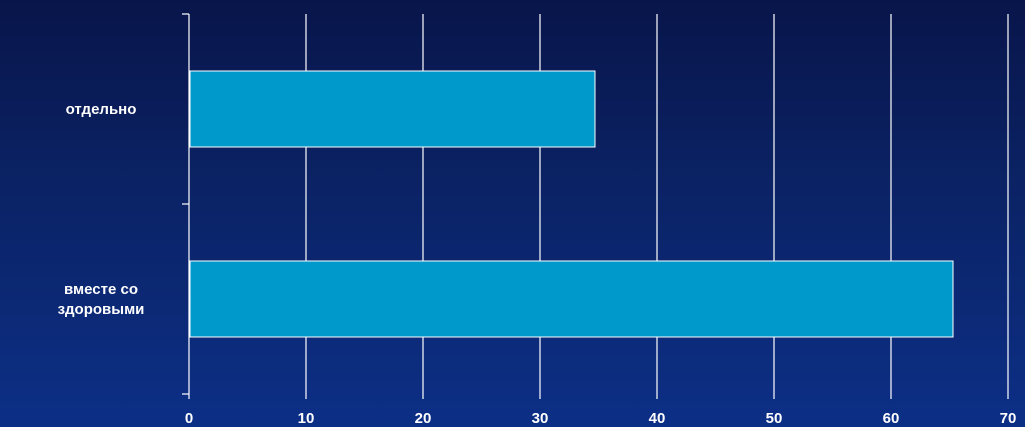  I want to click on category-label: здоровыми, so click(101, 309).